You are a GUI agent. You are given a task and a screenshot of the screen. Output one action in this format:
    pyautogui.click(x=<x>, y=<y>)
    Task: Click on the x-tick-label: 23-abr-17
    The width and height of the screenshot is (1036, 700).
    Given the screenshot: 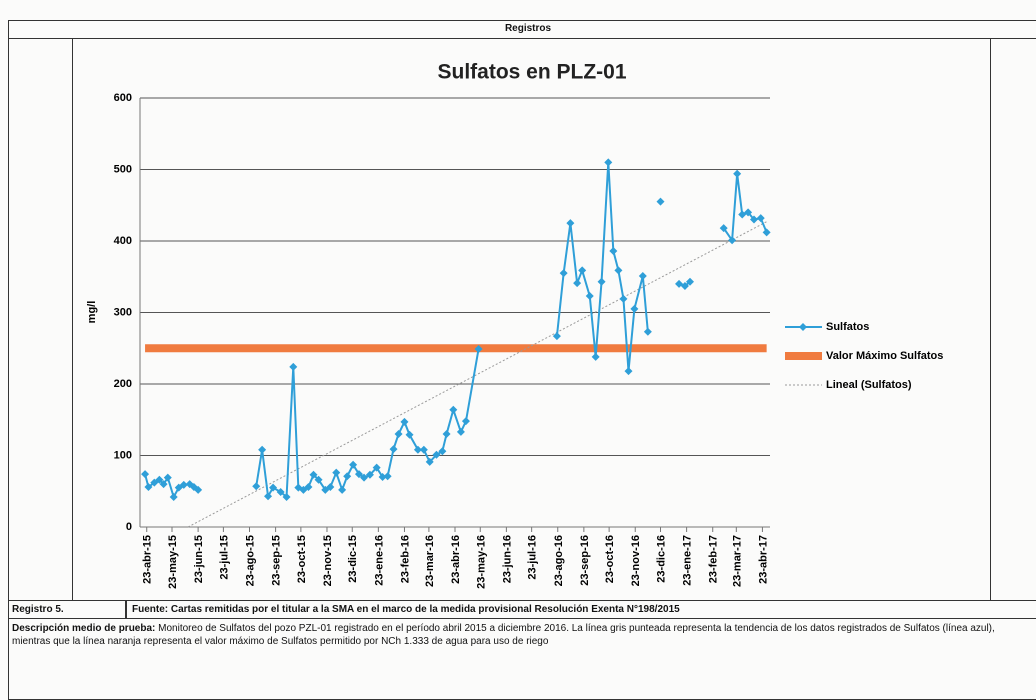 What is the action you would take?
    pyautogui.click(x=763, y=559)
    